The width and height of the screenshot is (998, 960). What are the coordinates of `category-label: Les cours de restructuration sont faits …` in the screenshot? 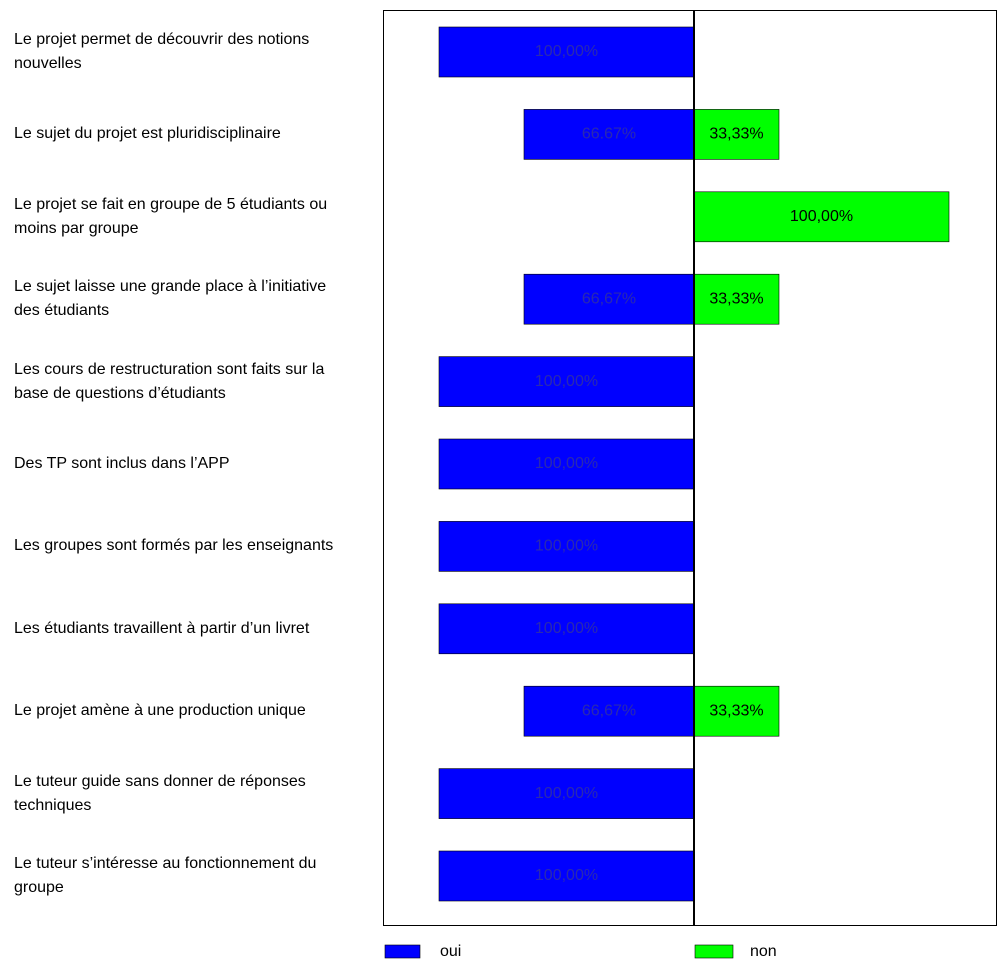 It's located at (169, 381).